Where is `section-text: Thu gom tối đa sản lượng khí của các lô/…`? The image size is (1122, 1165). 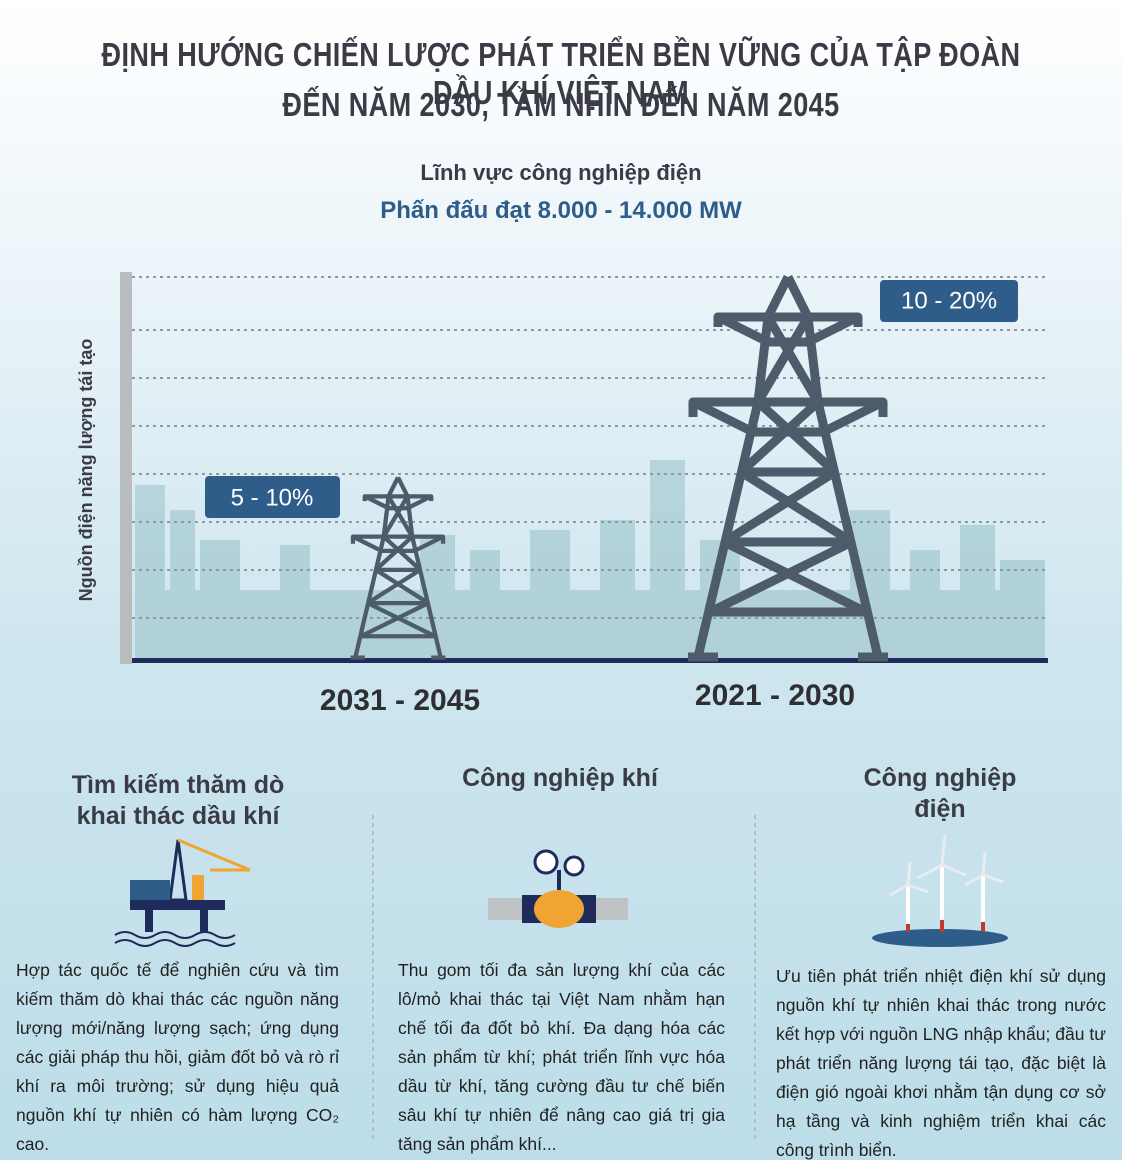
section-text: Thu gom tối đa sản lượng khí của các lô/… is located at coordinates (561, 1057).